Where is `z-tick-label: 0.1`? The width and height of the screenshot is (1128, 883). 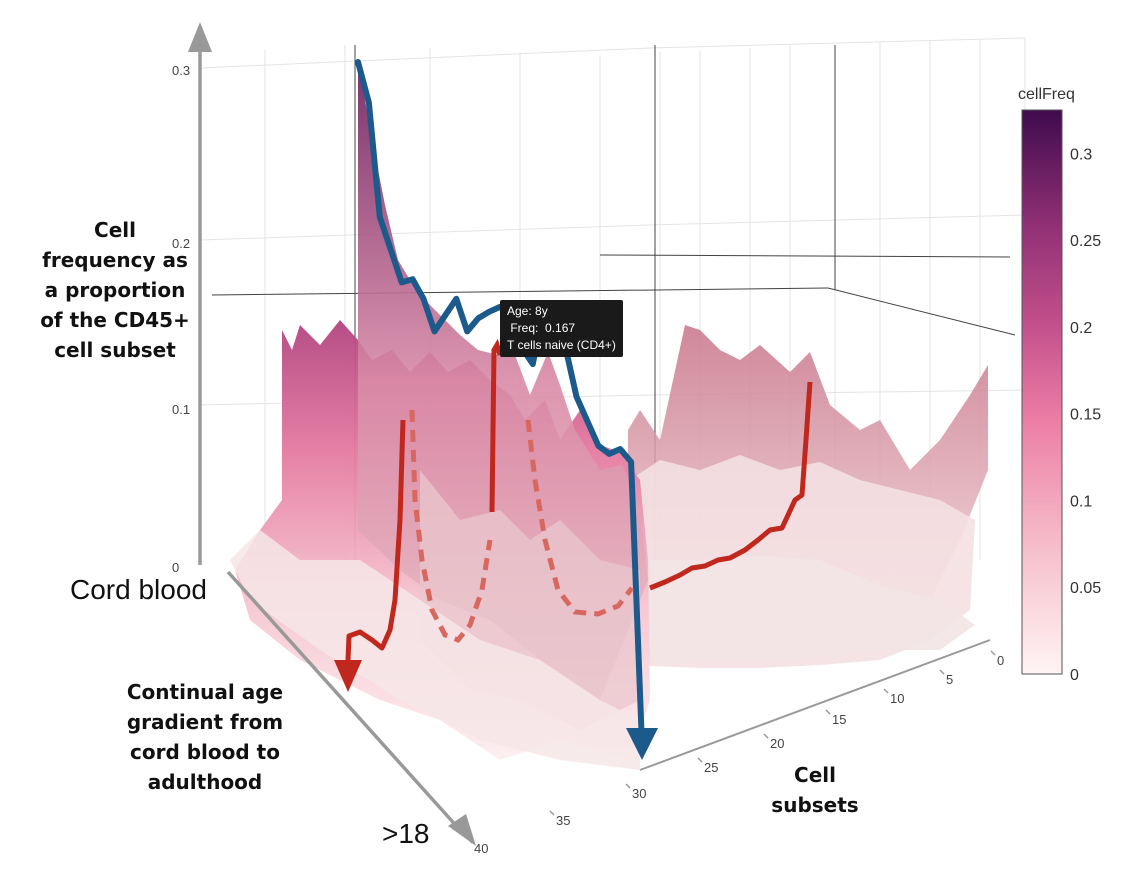 z-tick-label: 0.1 is located at coordinates (181, 409).